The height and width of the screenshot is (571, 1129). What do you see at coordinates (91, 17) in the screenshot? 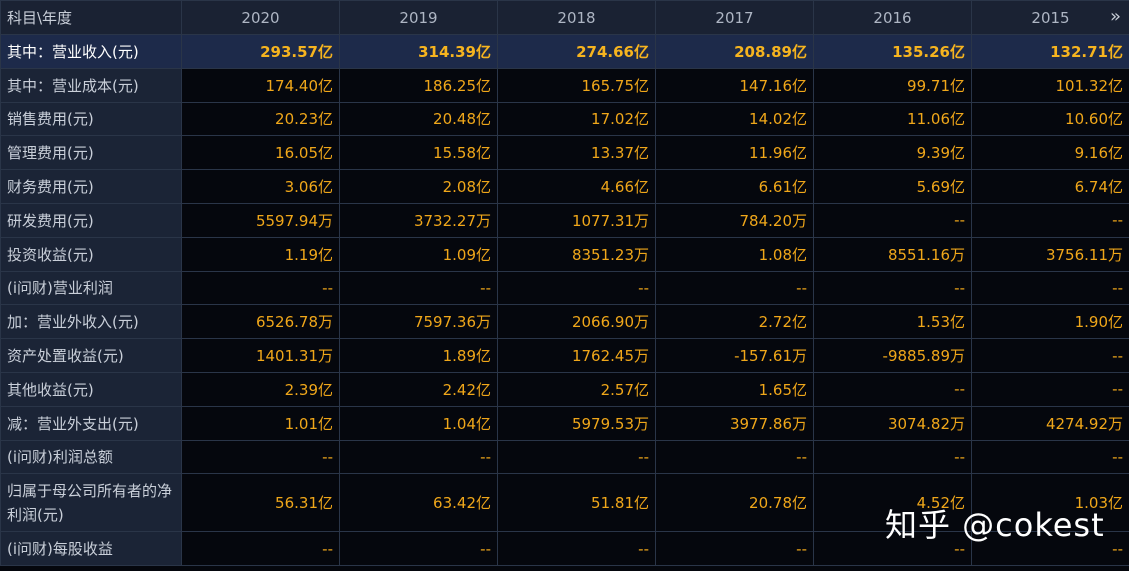
I see `column-header-label: 科目\年度` at bounding box center [91, 17].